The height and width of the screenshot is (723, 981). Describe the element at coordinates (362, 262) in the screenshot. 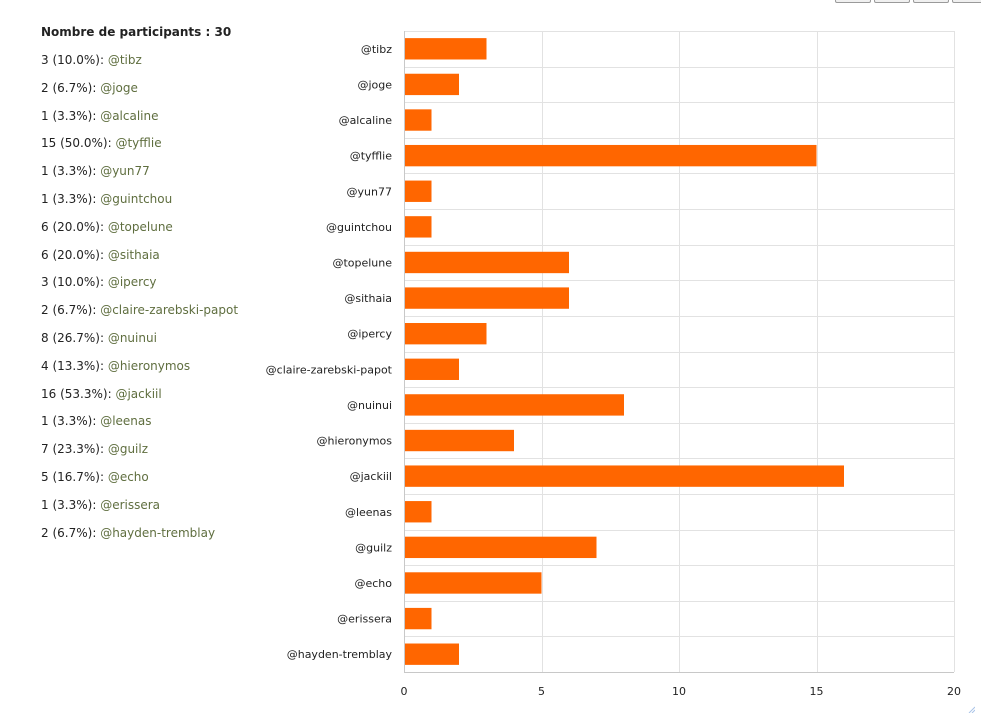

I see `category-tick-label: @topelune` at that location.